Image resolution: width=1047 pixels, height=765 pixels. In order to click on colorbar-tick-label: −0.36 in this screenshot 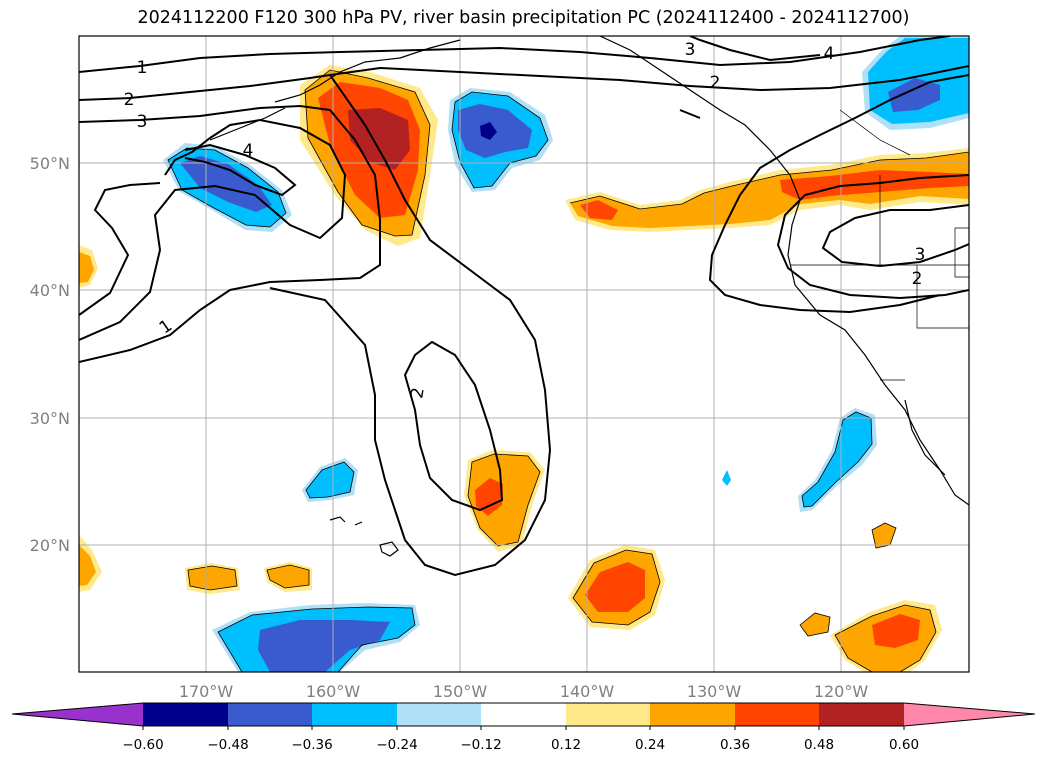, I will do `click(311, 745)`.